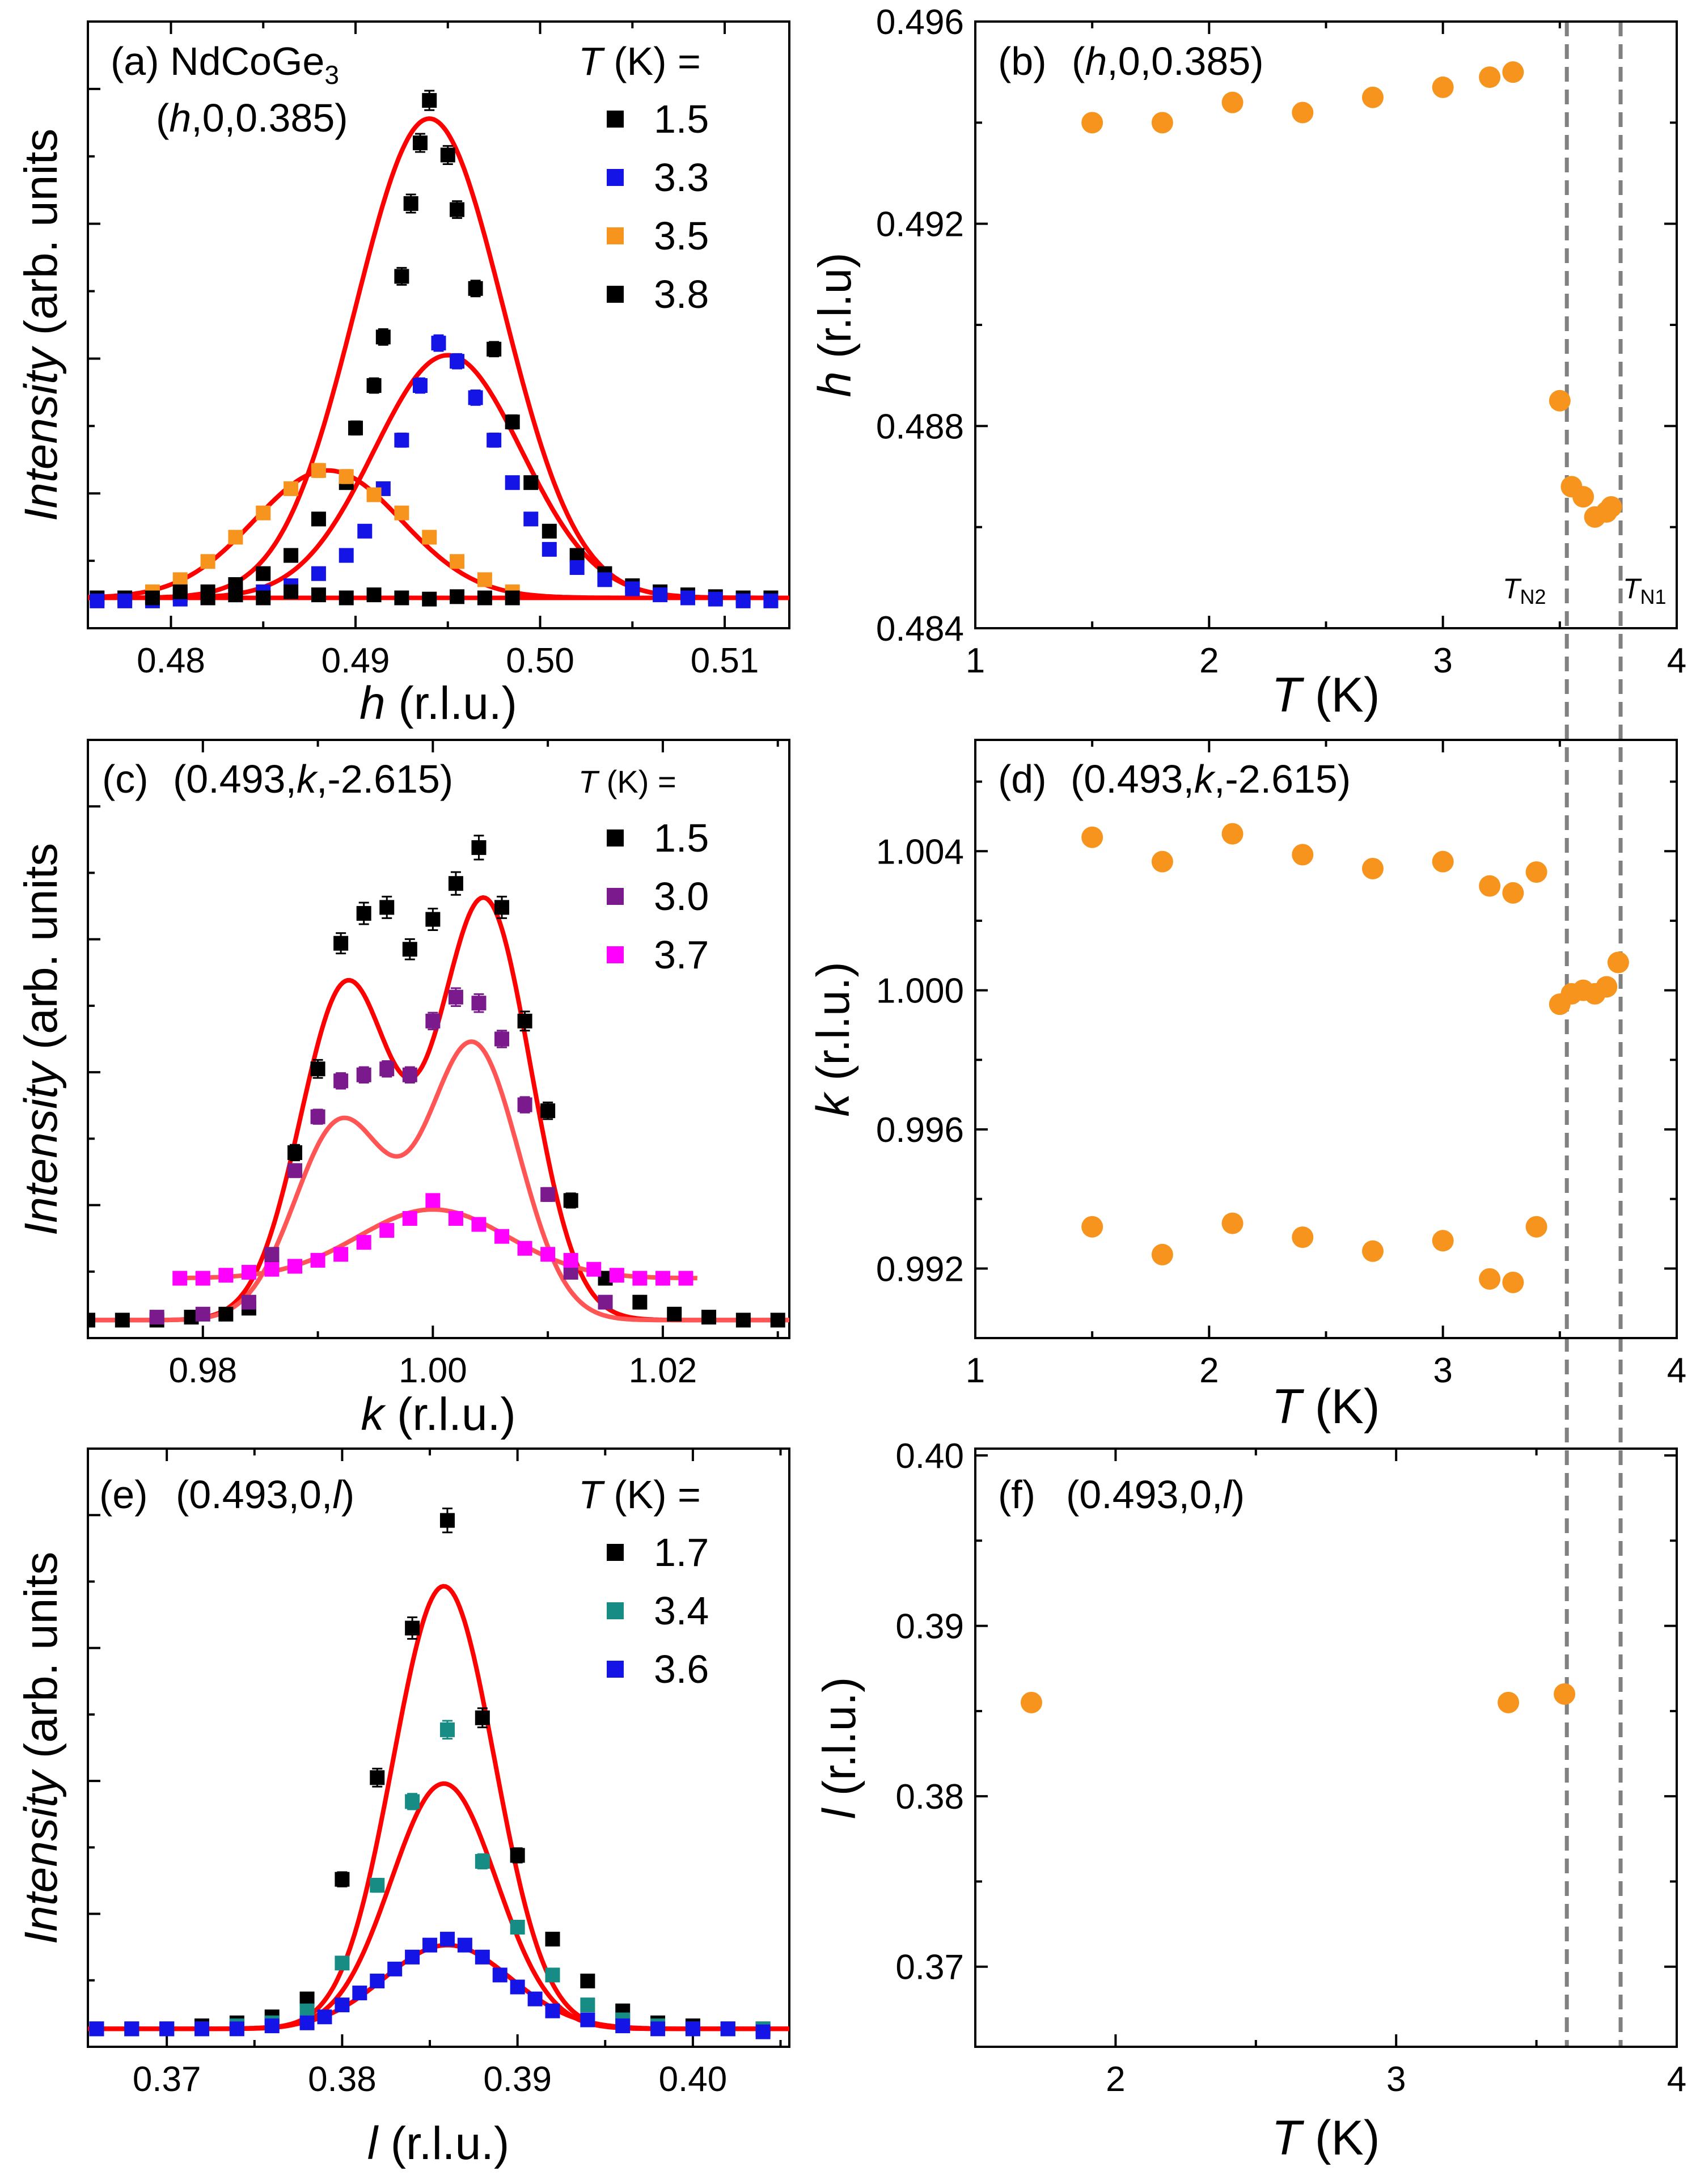  What do you see at coordinates (693, 2079) in the screenshot?
I see `x-tick-label: 0.40` at bounding box center [693, 2079].